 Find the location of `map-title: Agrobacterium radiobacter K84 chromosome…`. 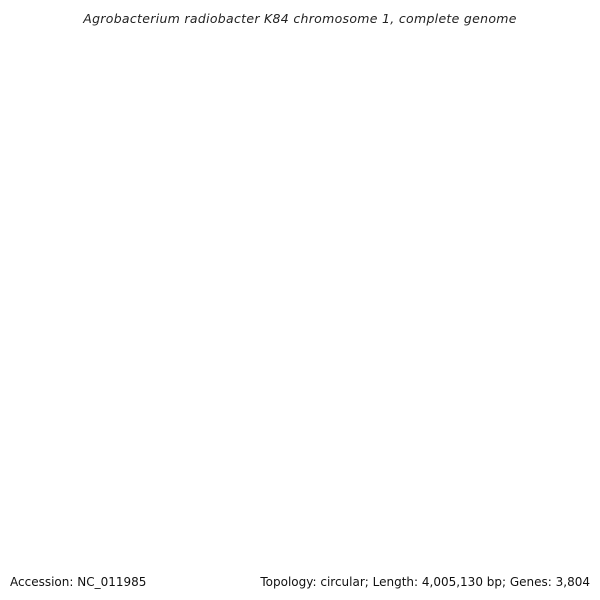

map-title: Agrobacterium radiobacter K84 chromosome… is located at coordinates (299, 18).